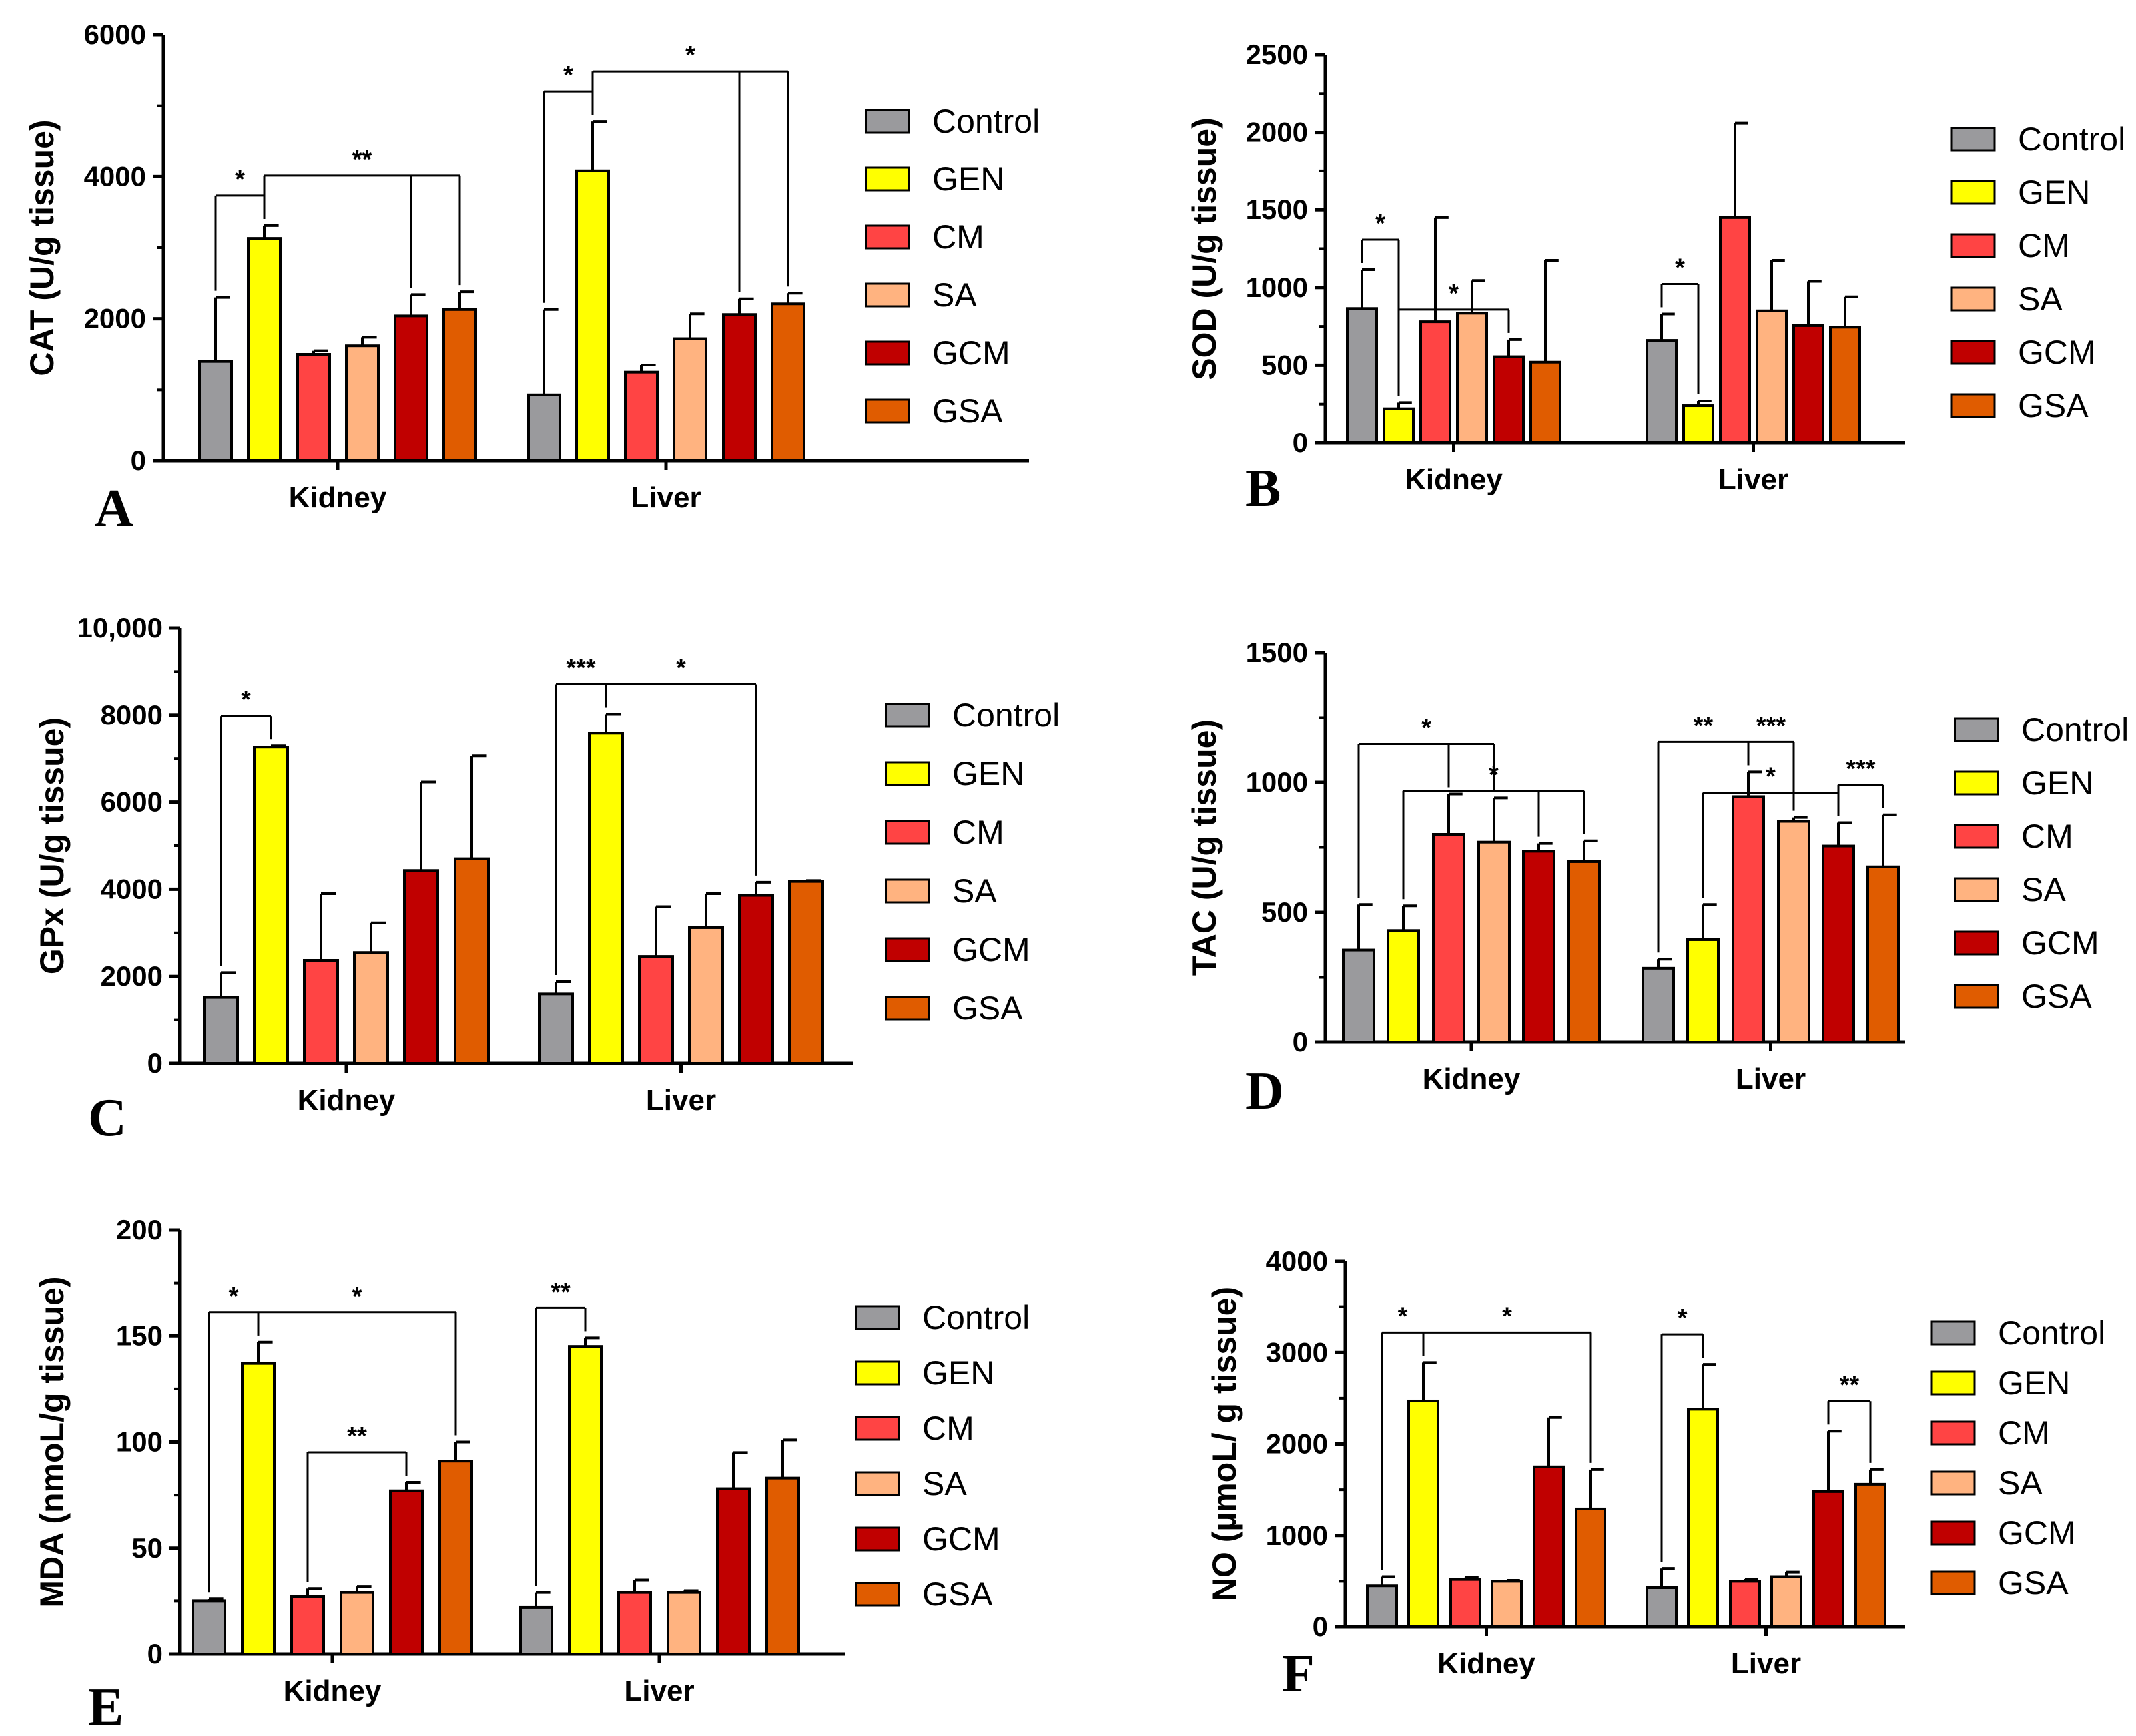 This screenshot has width=2136, height=1736. What do you see at coordinates (1277, 54) in the screenshot?
I see `y-tick-label: 2500` at bounding box center [1277, 54].